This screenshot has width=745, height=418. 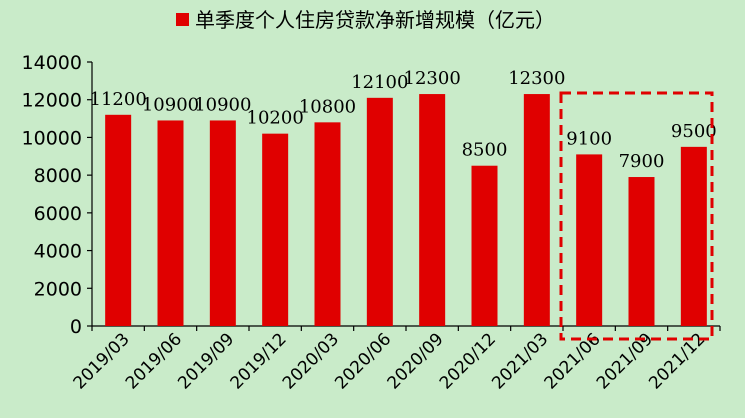 What do you see at coordinates (52, 101) in the screenshot?
I see `y-tick-label: 12000` at bounding box center [52, 101].